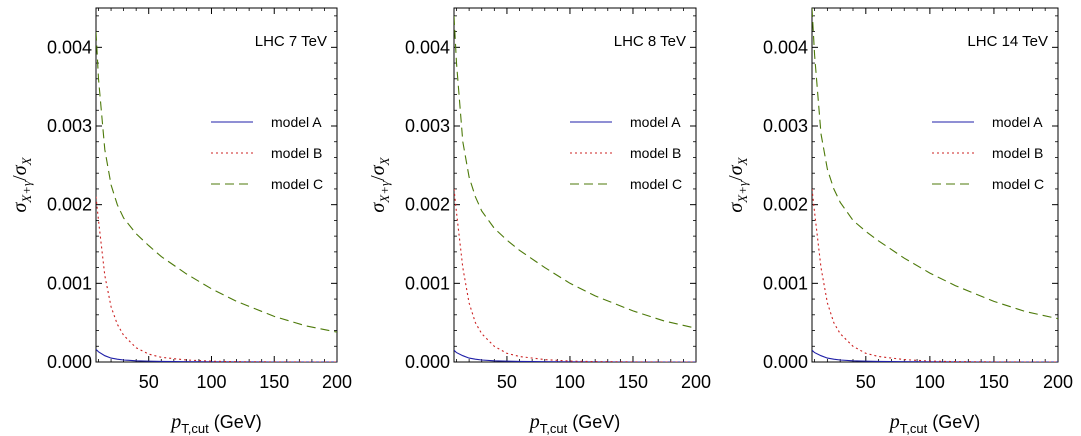 Image resolution: width=1081 pixels, height=436 pixels. What do you see at coordinates (1007, 41) in the screenshot?
I see `panel-annotation: LHC 14 TeV` at bounding box center [1007, 41].